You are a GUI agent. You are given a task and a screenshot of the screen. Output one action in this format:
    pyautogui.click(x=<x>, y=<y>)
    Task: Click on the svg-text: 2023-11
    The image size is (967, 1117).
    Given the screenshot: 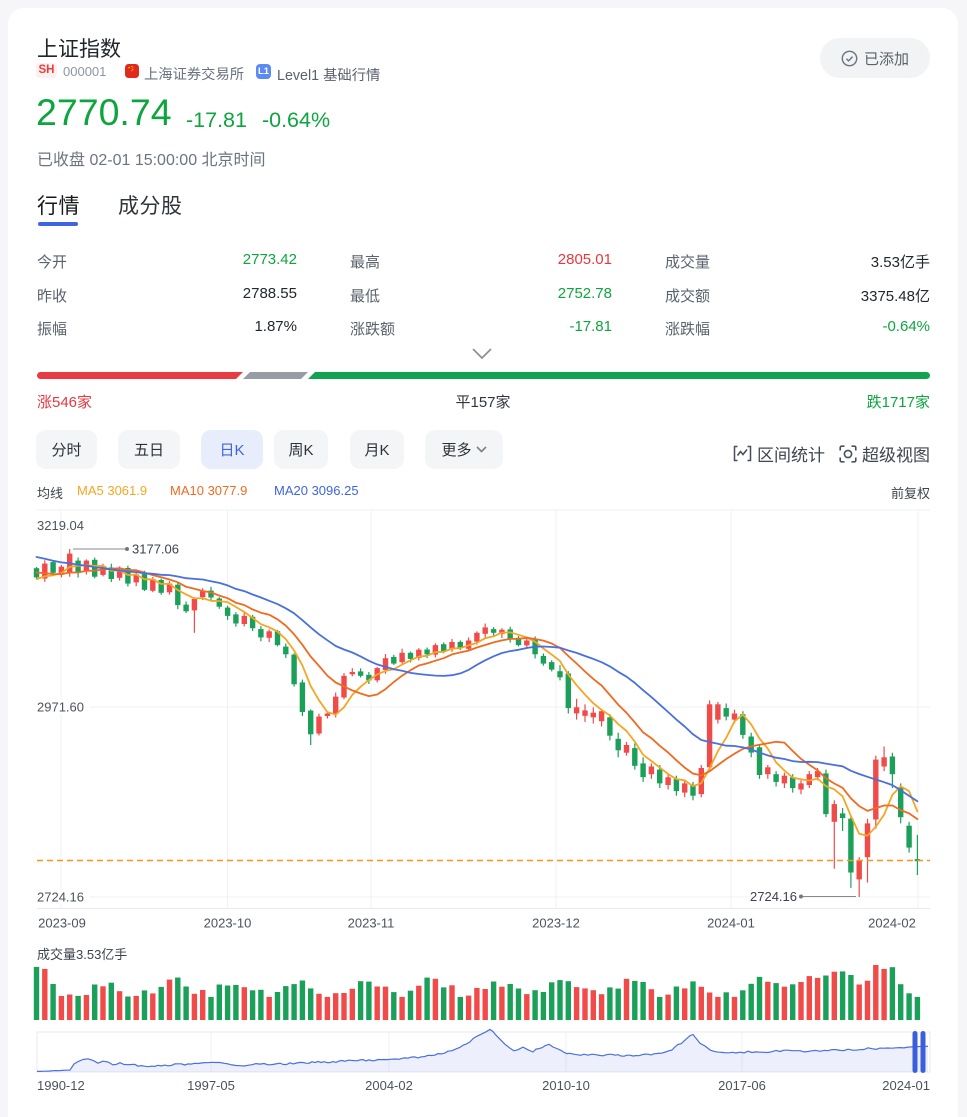 What is the action you would take?
    pyautogui.click(x=371, y=923)
    